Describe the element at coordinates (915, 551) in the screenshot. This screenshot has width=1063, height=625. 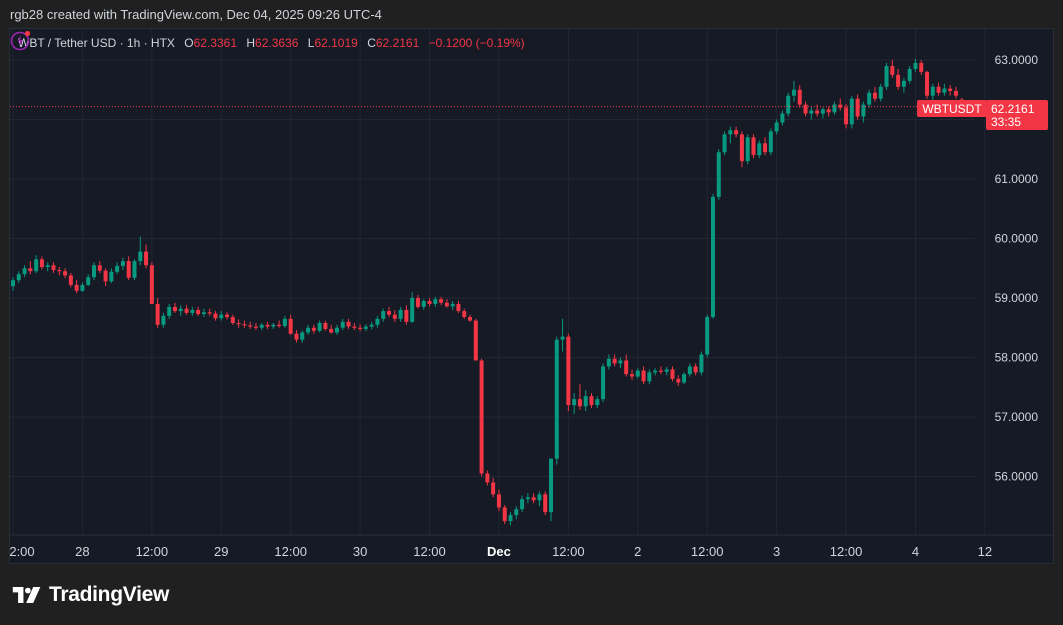
I see `x-tick-label: 4` at that location.